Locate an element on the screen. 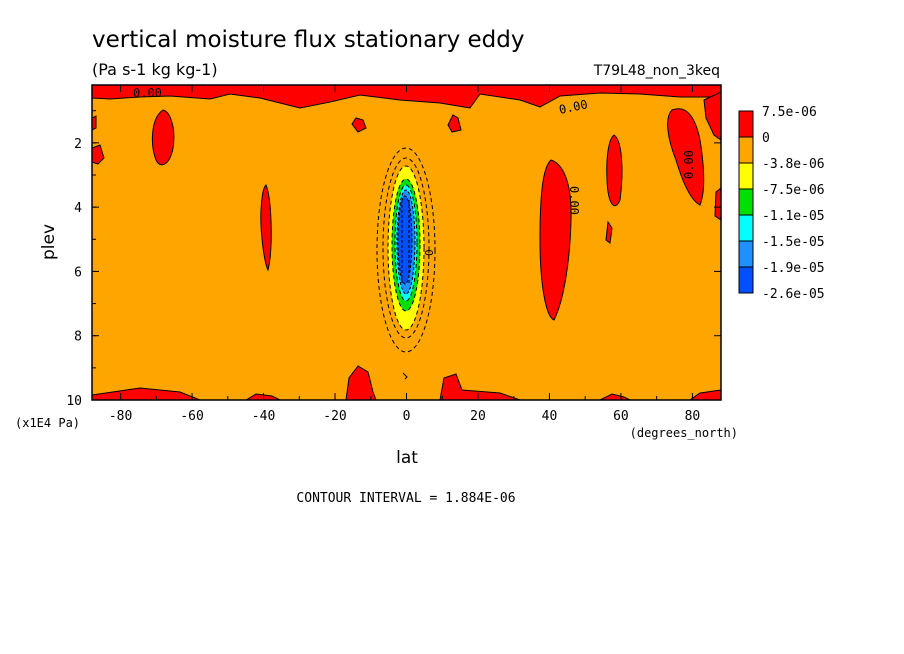 This screenshot has width=904, height=654. dataset-label: T79L48_non_3keq is located at coordinates (656, 71).